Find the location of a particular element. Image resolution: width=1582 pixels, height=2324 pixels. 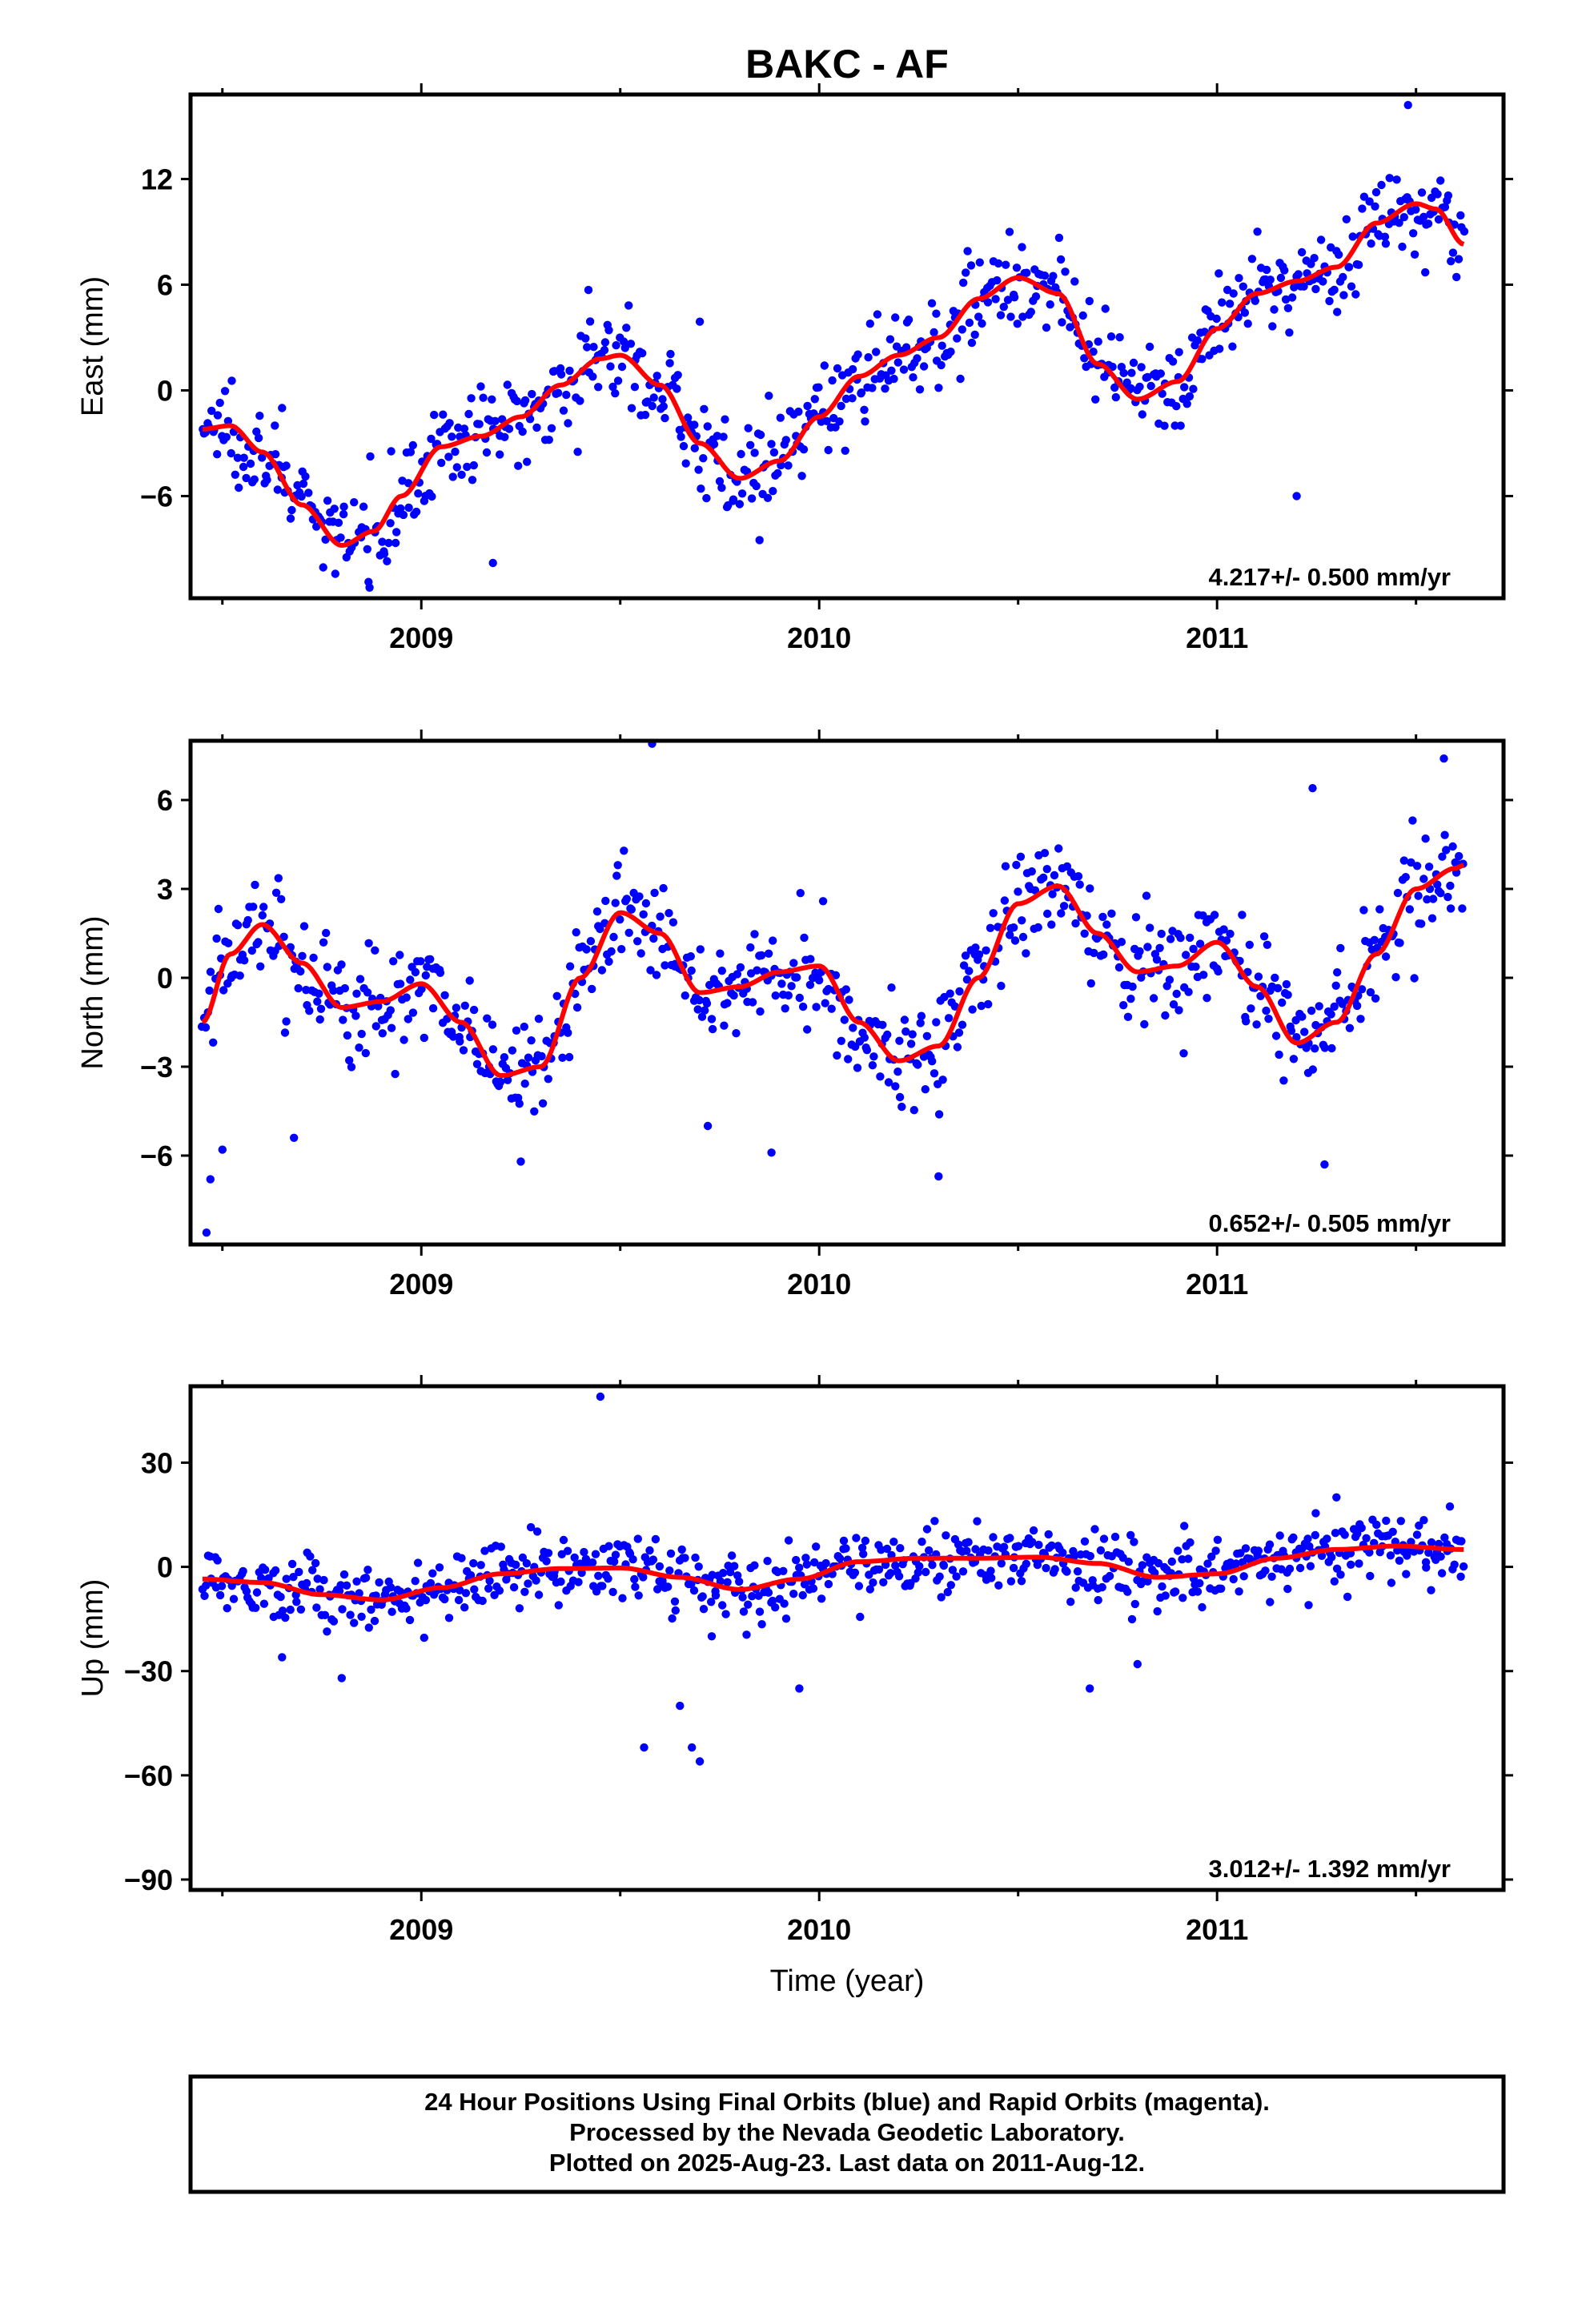

north-y-axis-label: North (mm) is located at coordinates (93, 992).